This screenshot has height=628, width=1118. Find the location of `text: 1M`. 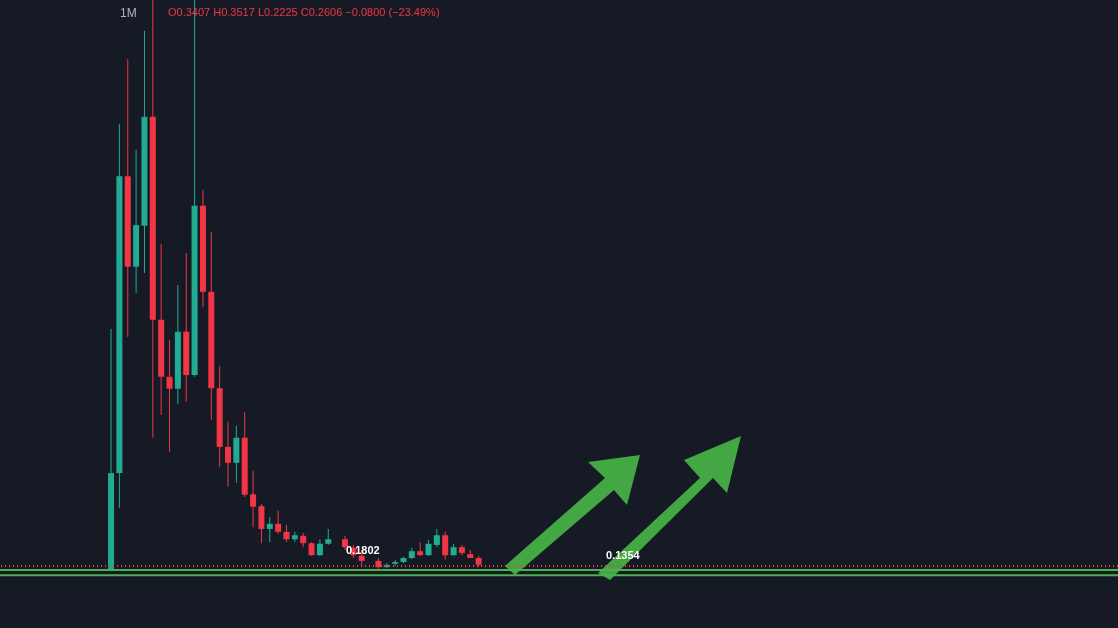

text: 1M is located at coordinates (128, 13).